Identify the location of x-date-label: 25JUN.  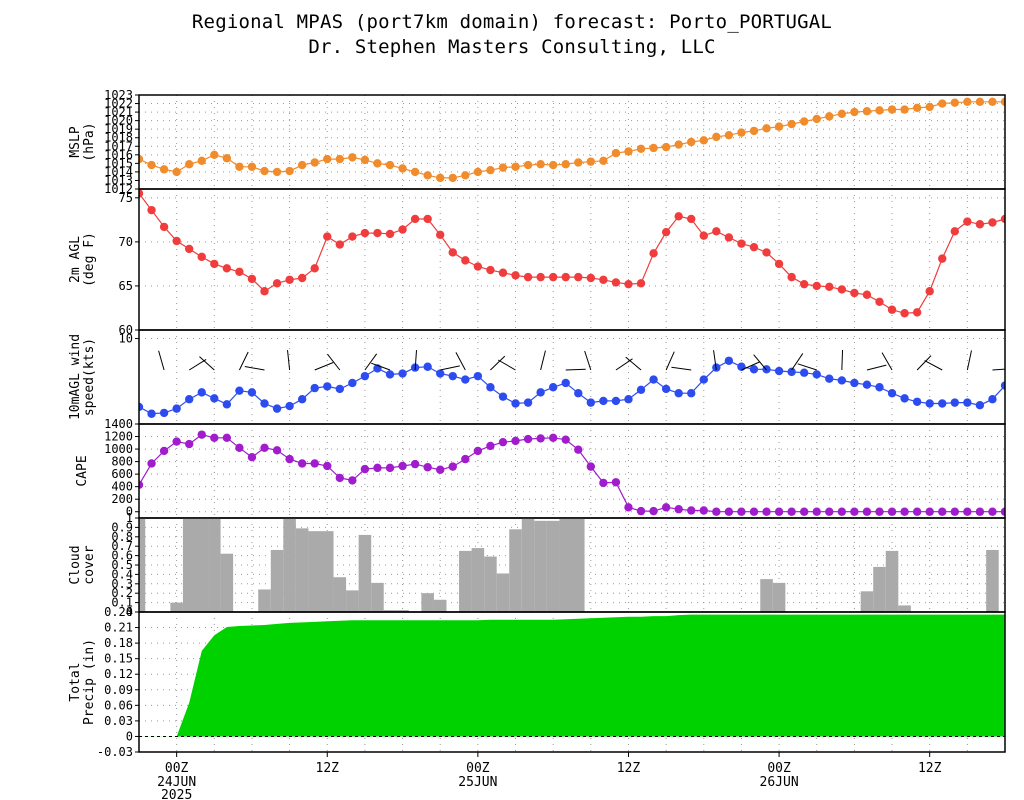
(477, 782).